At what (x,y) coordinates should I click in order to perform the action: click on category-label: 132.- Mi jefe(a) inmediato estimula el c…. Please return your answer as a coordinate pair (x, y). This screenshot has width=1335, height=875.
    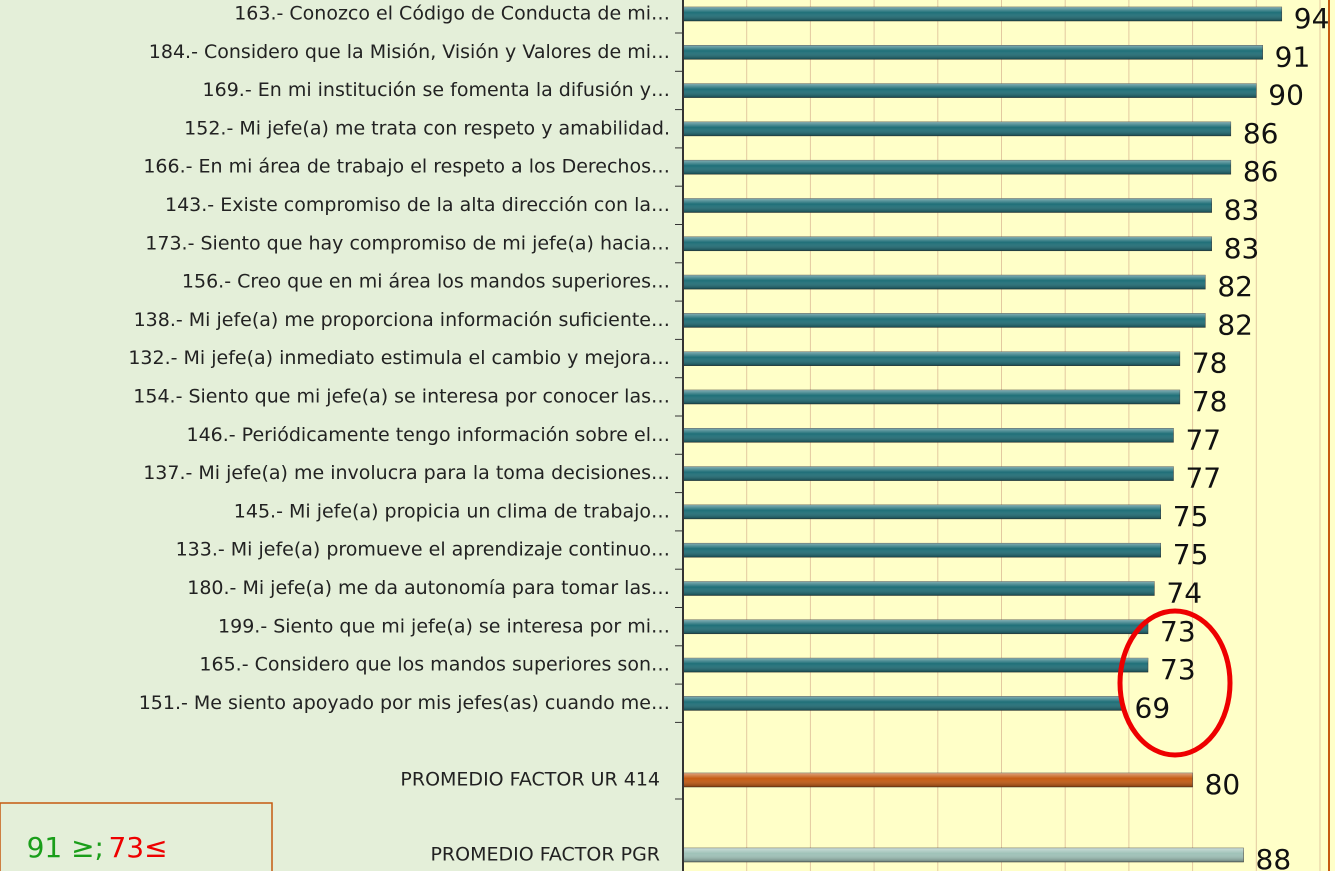
    Looking at the image, I should click on (399, 358).